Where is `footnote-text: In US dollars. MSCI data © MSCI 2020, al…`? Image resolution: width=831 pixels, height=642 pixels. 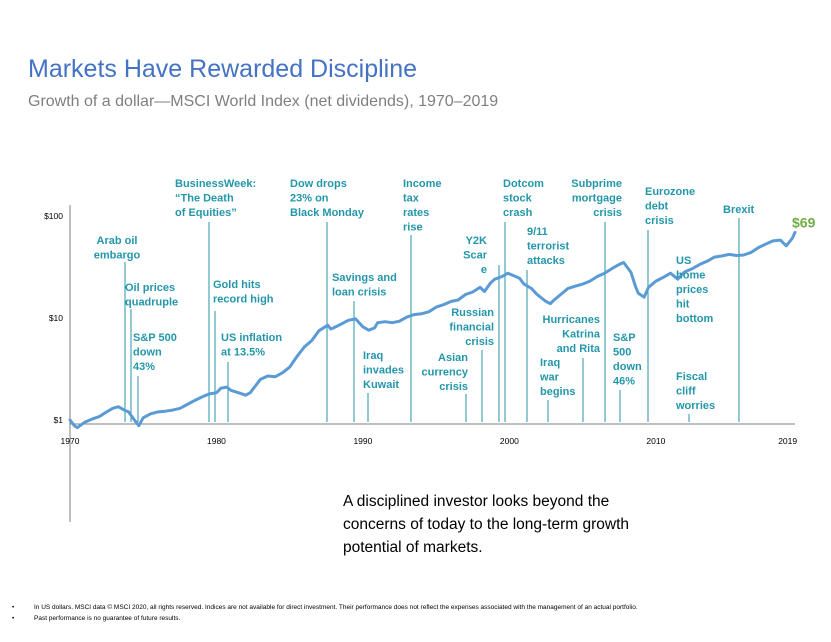
footnote-text: In US dollars. MSCI data © MSCI 2020, al… is located at coordinates (336, 607).